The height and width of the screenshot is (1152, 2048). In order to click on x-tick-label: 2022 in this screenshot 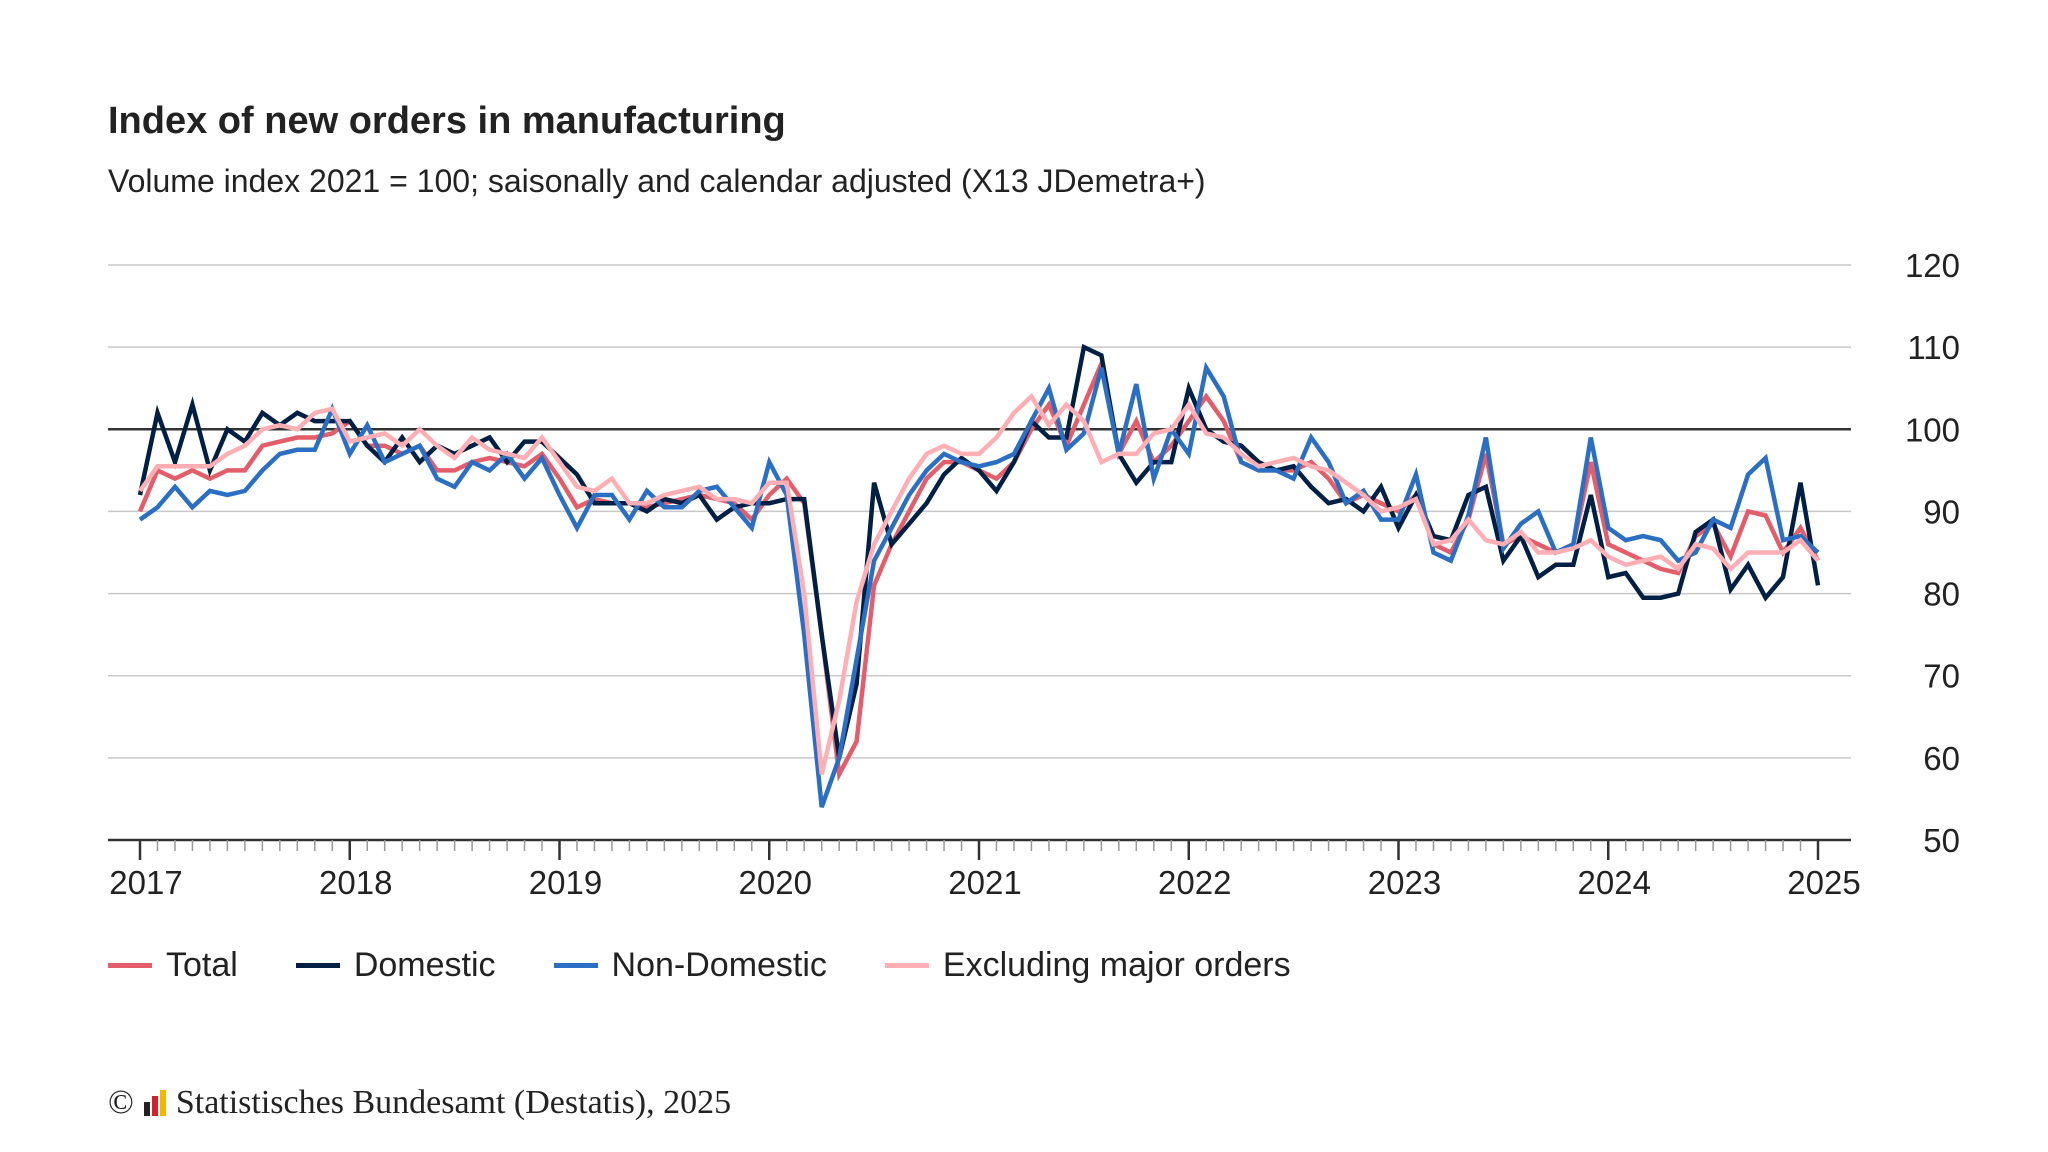, I will do `click(1194, 882)`.